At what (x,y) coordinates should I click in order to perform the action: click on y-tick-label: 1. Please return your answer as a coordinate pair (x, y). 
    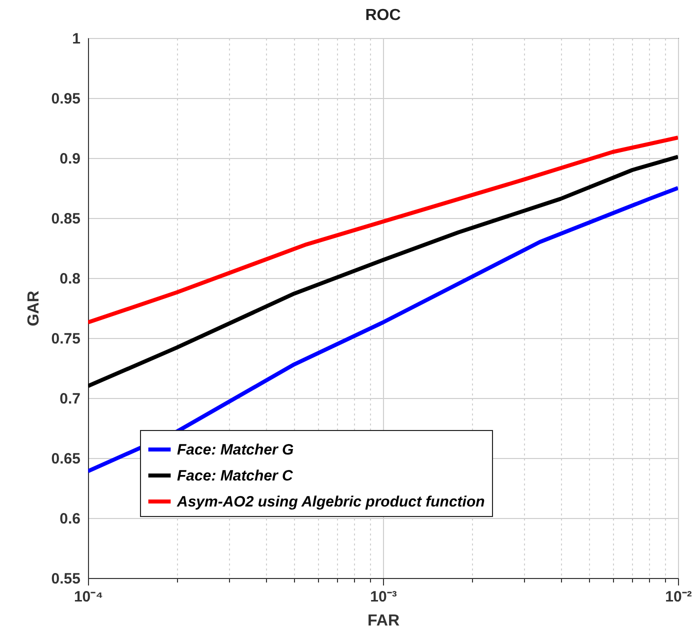
    Looking at the image, I should click on (76, 39).